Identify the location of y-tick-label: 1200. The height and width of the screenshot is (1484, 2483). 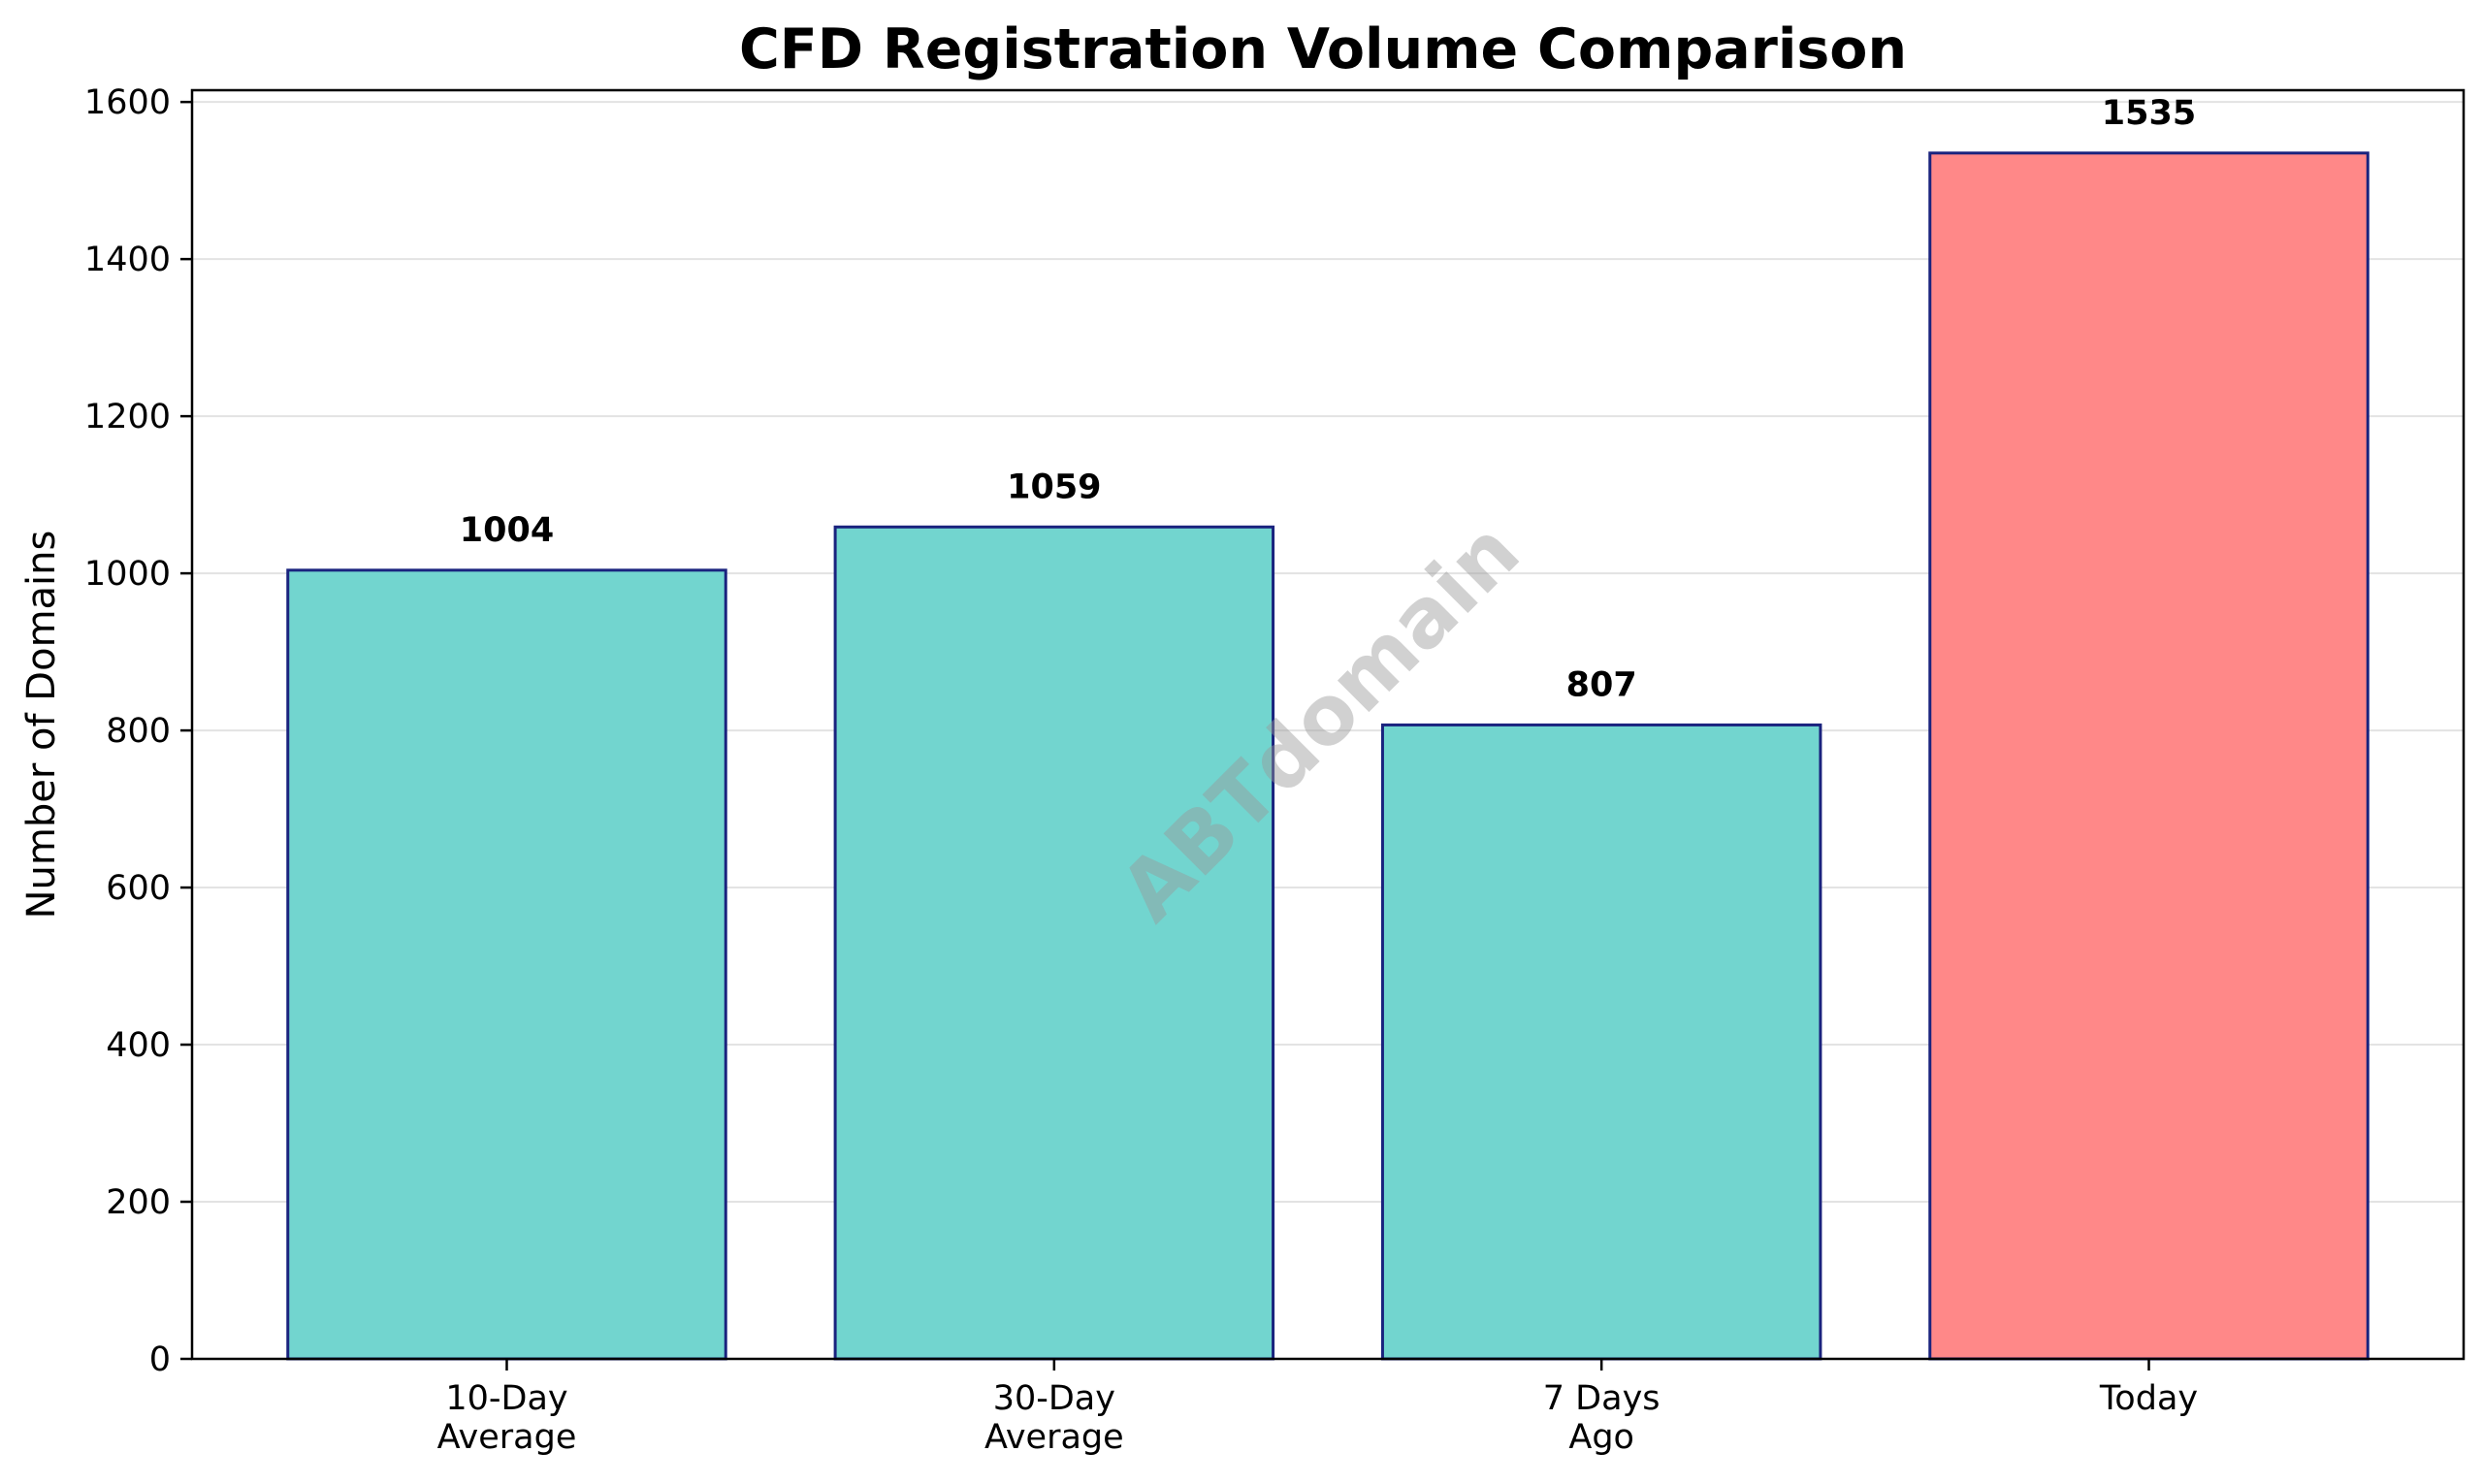
(128, 417).